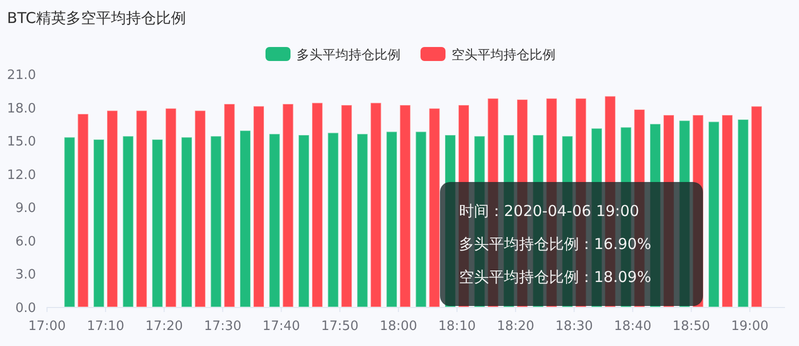 The width and height of the screenshot is (799, 346). What do you see at coordinates (555, 244) in the screenshot?
I see `annotation: 多头平均持仓比例：16.90%` at bounding box center [555, 244].